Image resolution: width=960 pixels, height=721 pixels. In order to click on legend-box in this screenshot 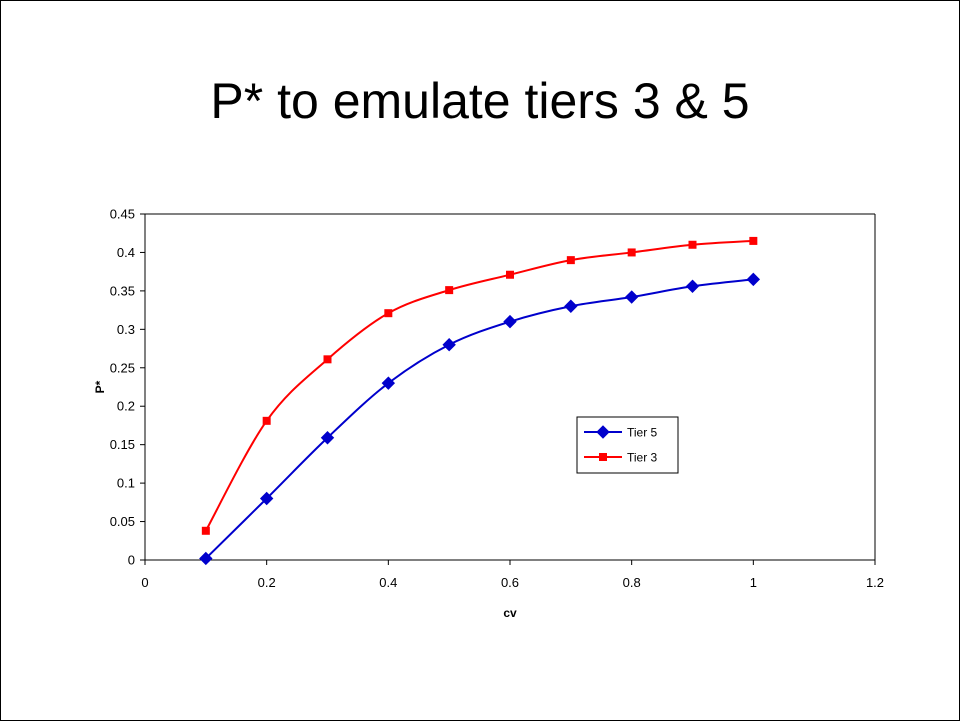, I will do `click(627, 445)`.